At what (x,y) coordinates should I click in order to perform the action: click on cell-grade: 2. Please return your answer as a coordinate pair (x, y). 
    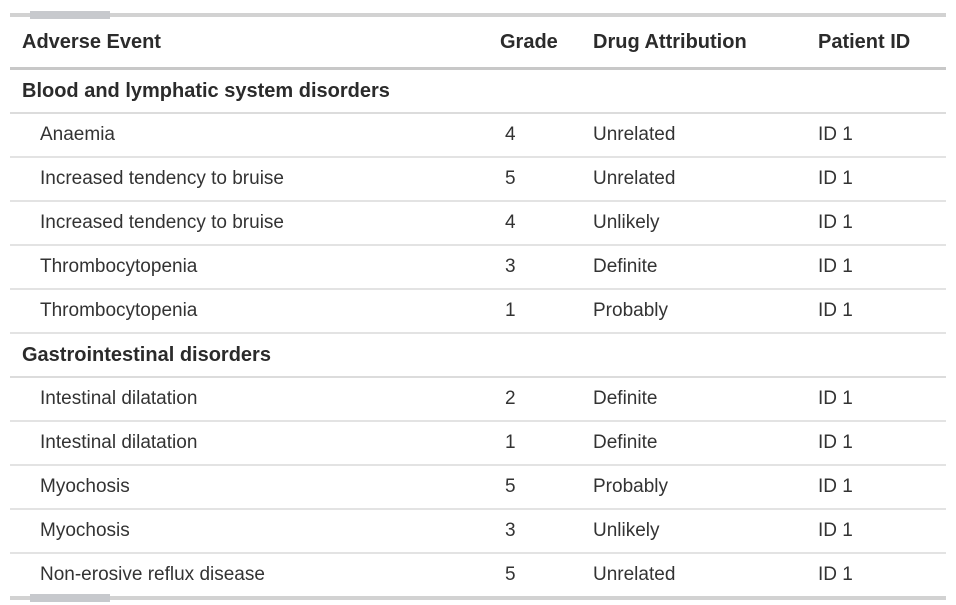
    Looking at the image, I should click on (546, 399).